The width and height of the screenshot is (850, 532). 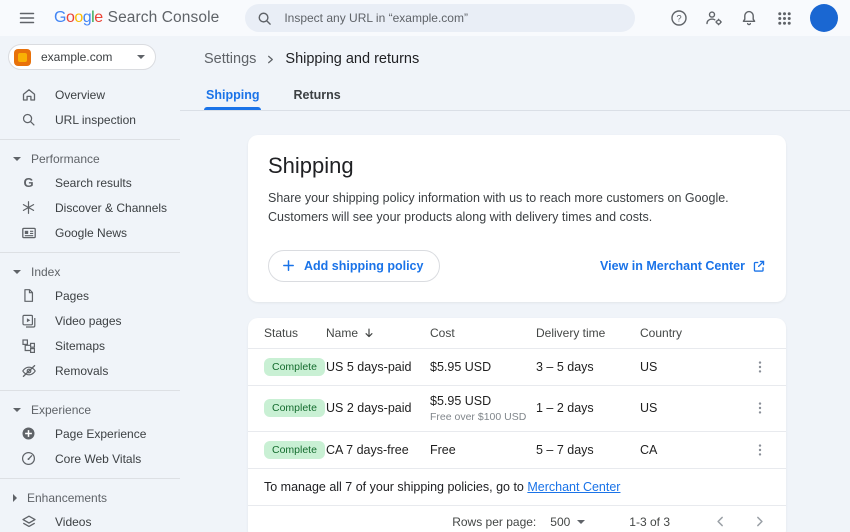 I want to click on sidebar-item-videos: Videos, so click(x=90, y=520).